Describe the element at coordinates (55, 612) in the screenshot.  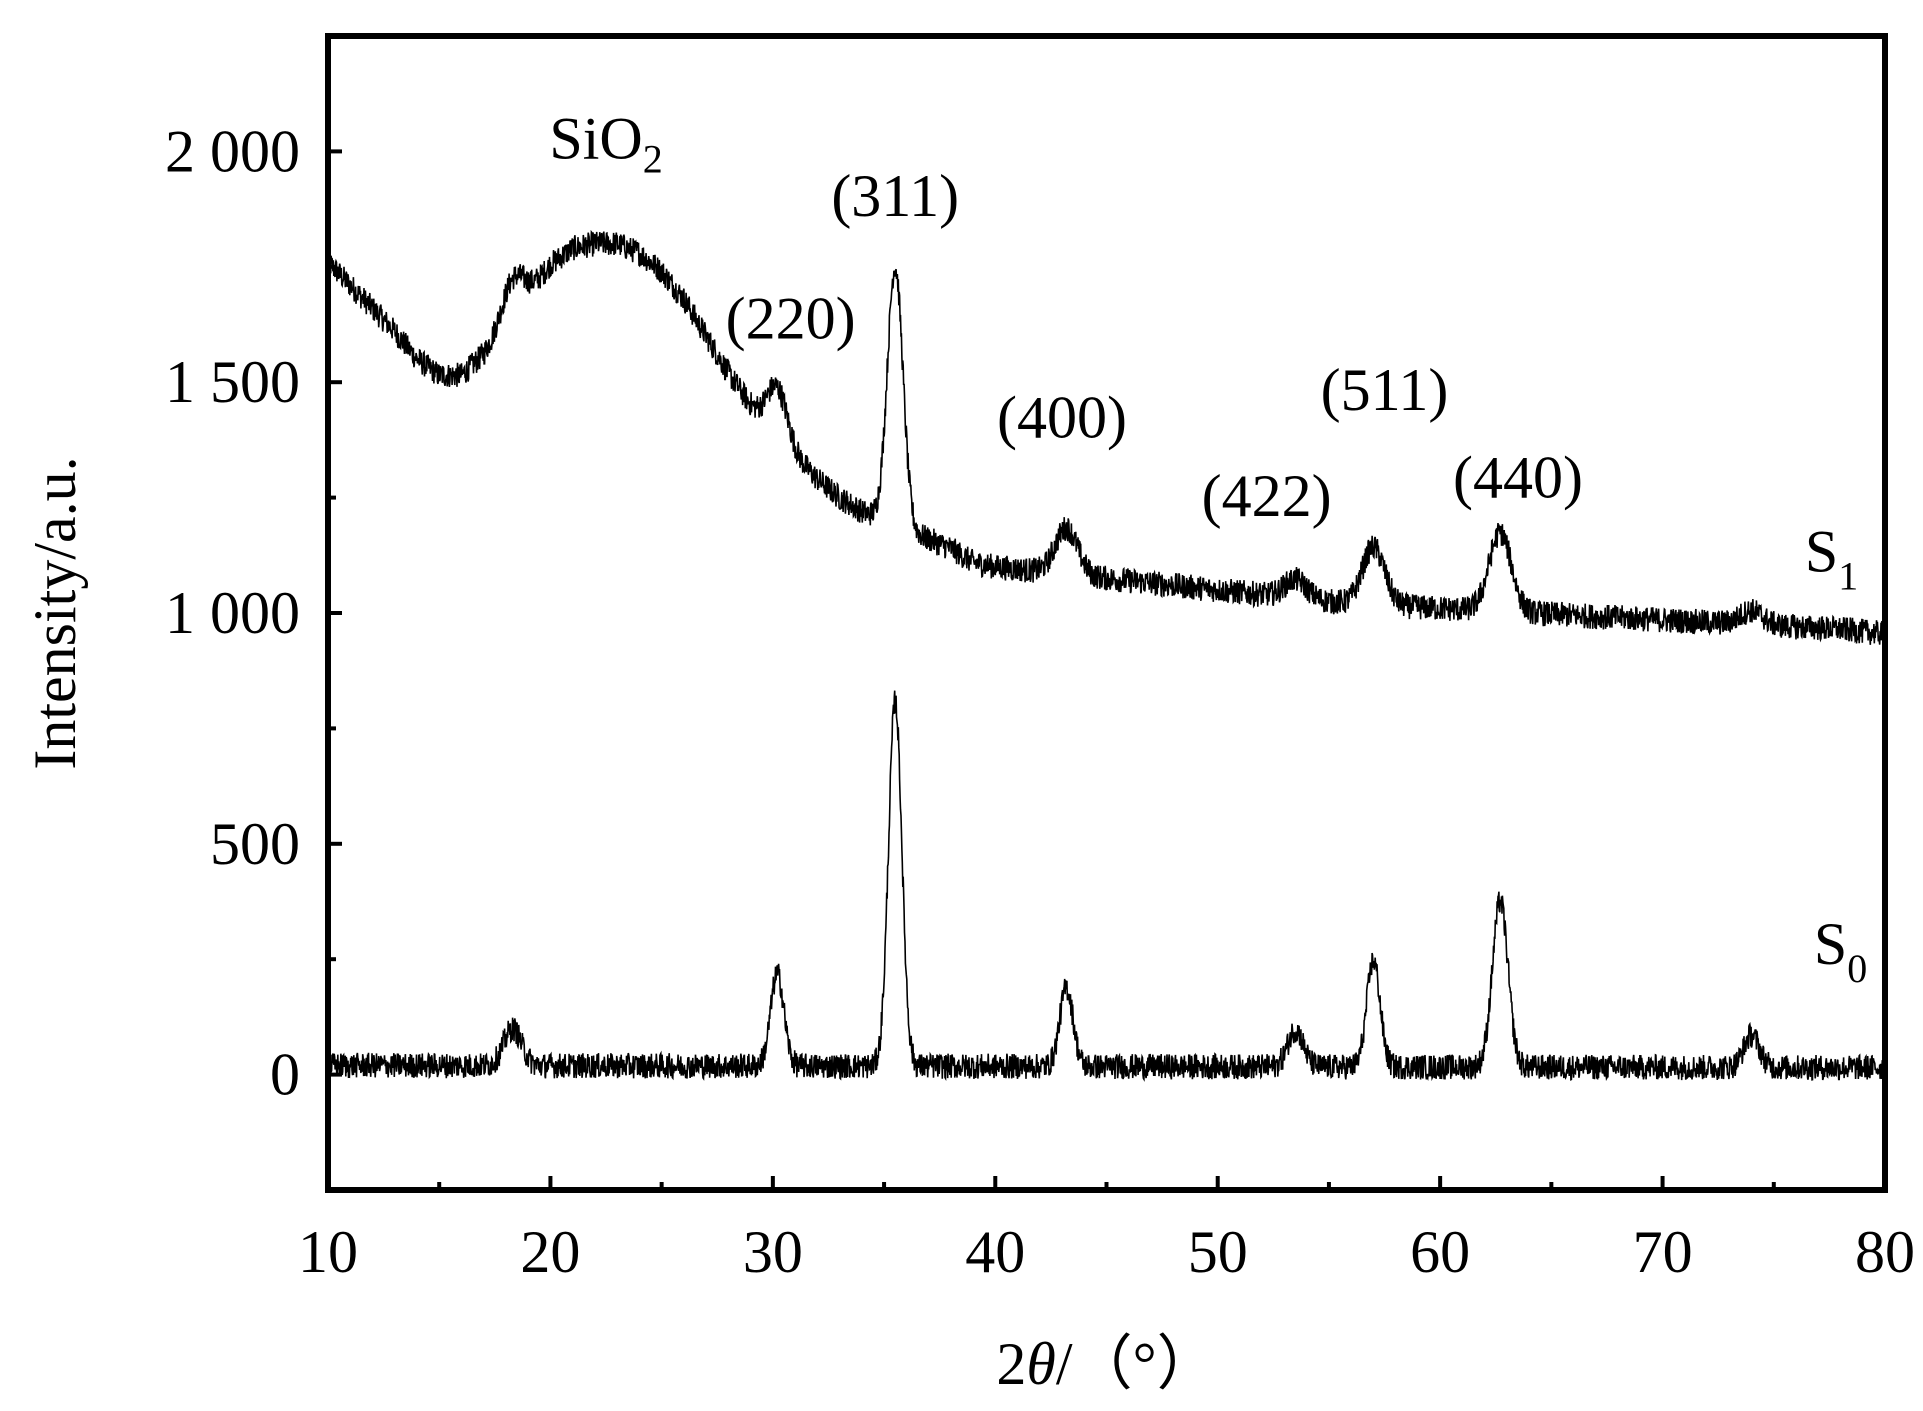
I see `y-axis-title: Intensity/a.u.` at that location.